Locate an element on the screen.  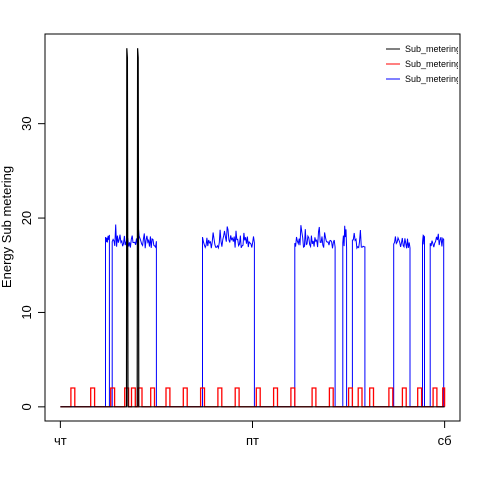
series-sub-metering-2-line is located at coordinates (253, 397).